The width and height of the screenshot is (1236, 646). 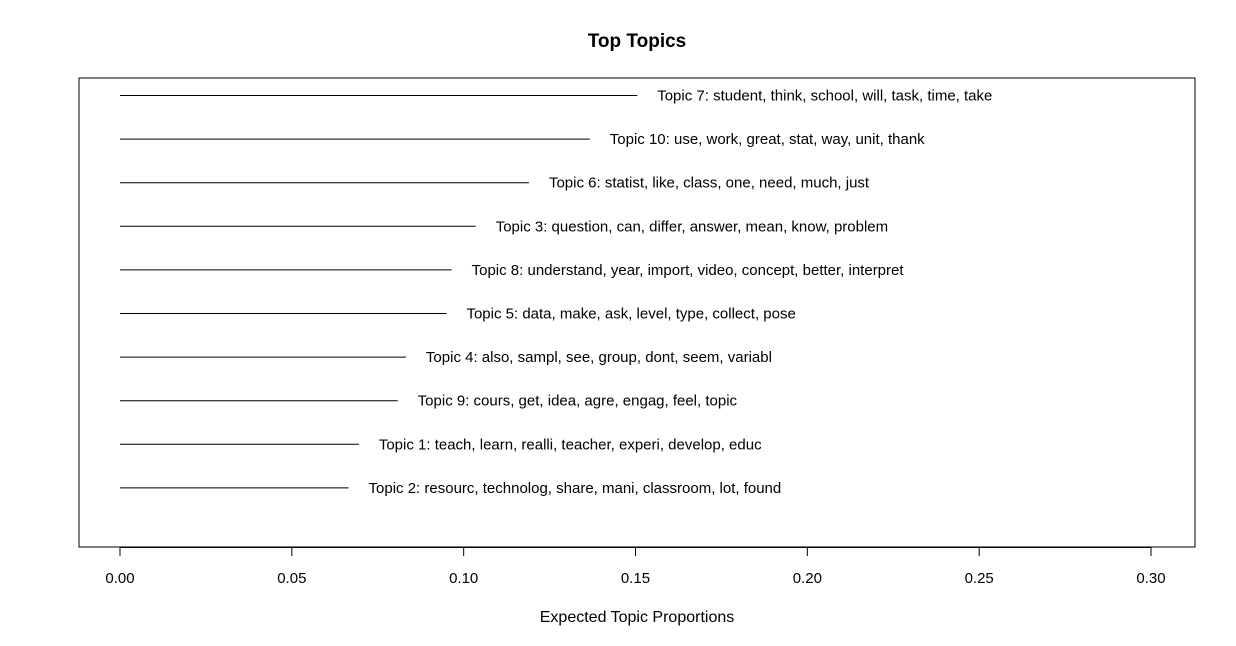 I want to click on x-tick-label: 0.30, so click(x=1150, y=578).